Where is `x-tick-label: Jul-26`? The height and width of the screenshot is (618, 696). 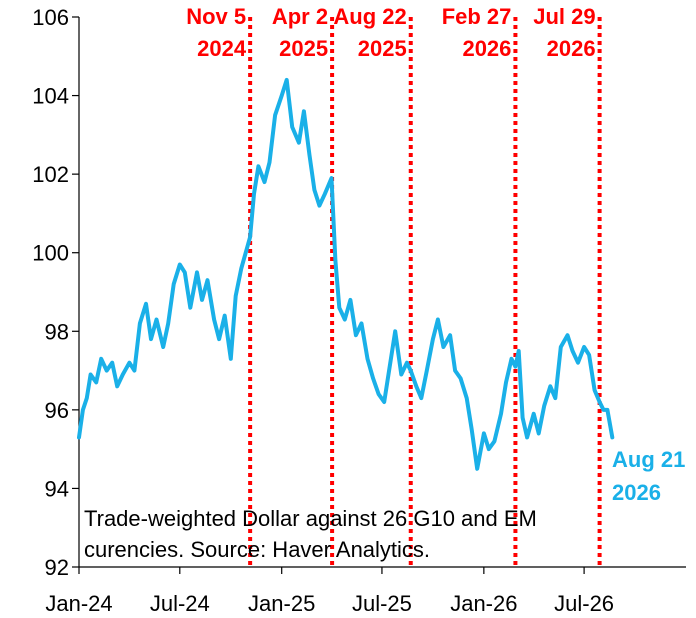 x-tick-label: Jul-26 is located at coordinates (584, 603).